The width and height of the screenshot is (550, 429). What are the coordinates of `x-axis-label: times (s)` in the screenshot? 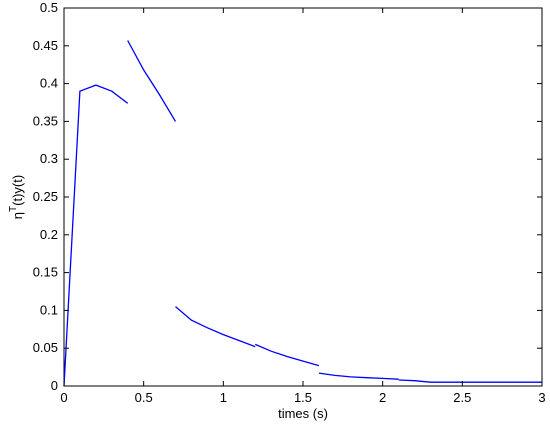 It's located at (303, 413).